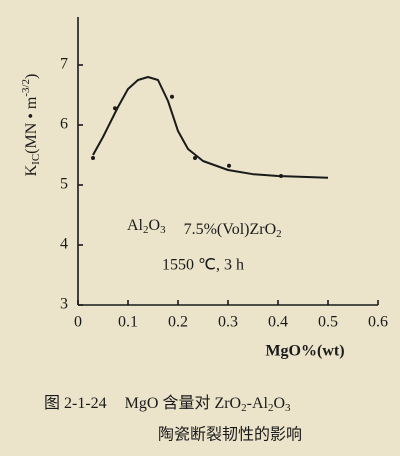 The height and width of the screenshot is (456, 400). Describe the element at coordinates (64, 304) in the screenshot. I see `y-tick-label: 3` at that location.